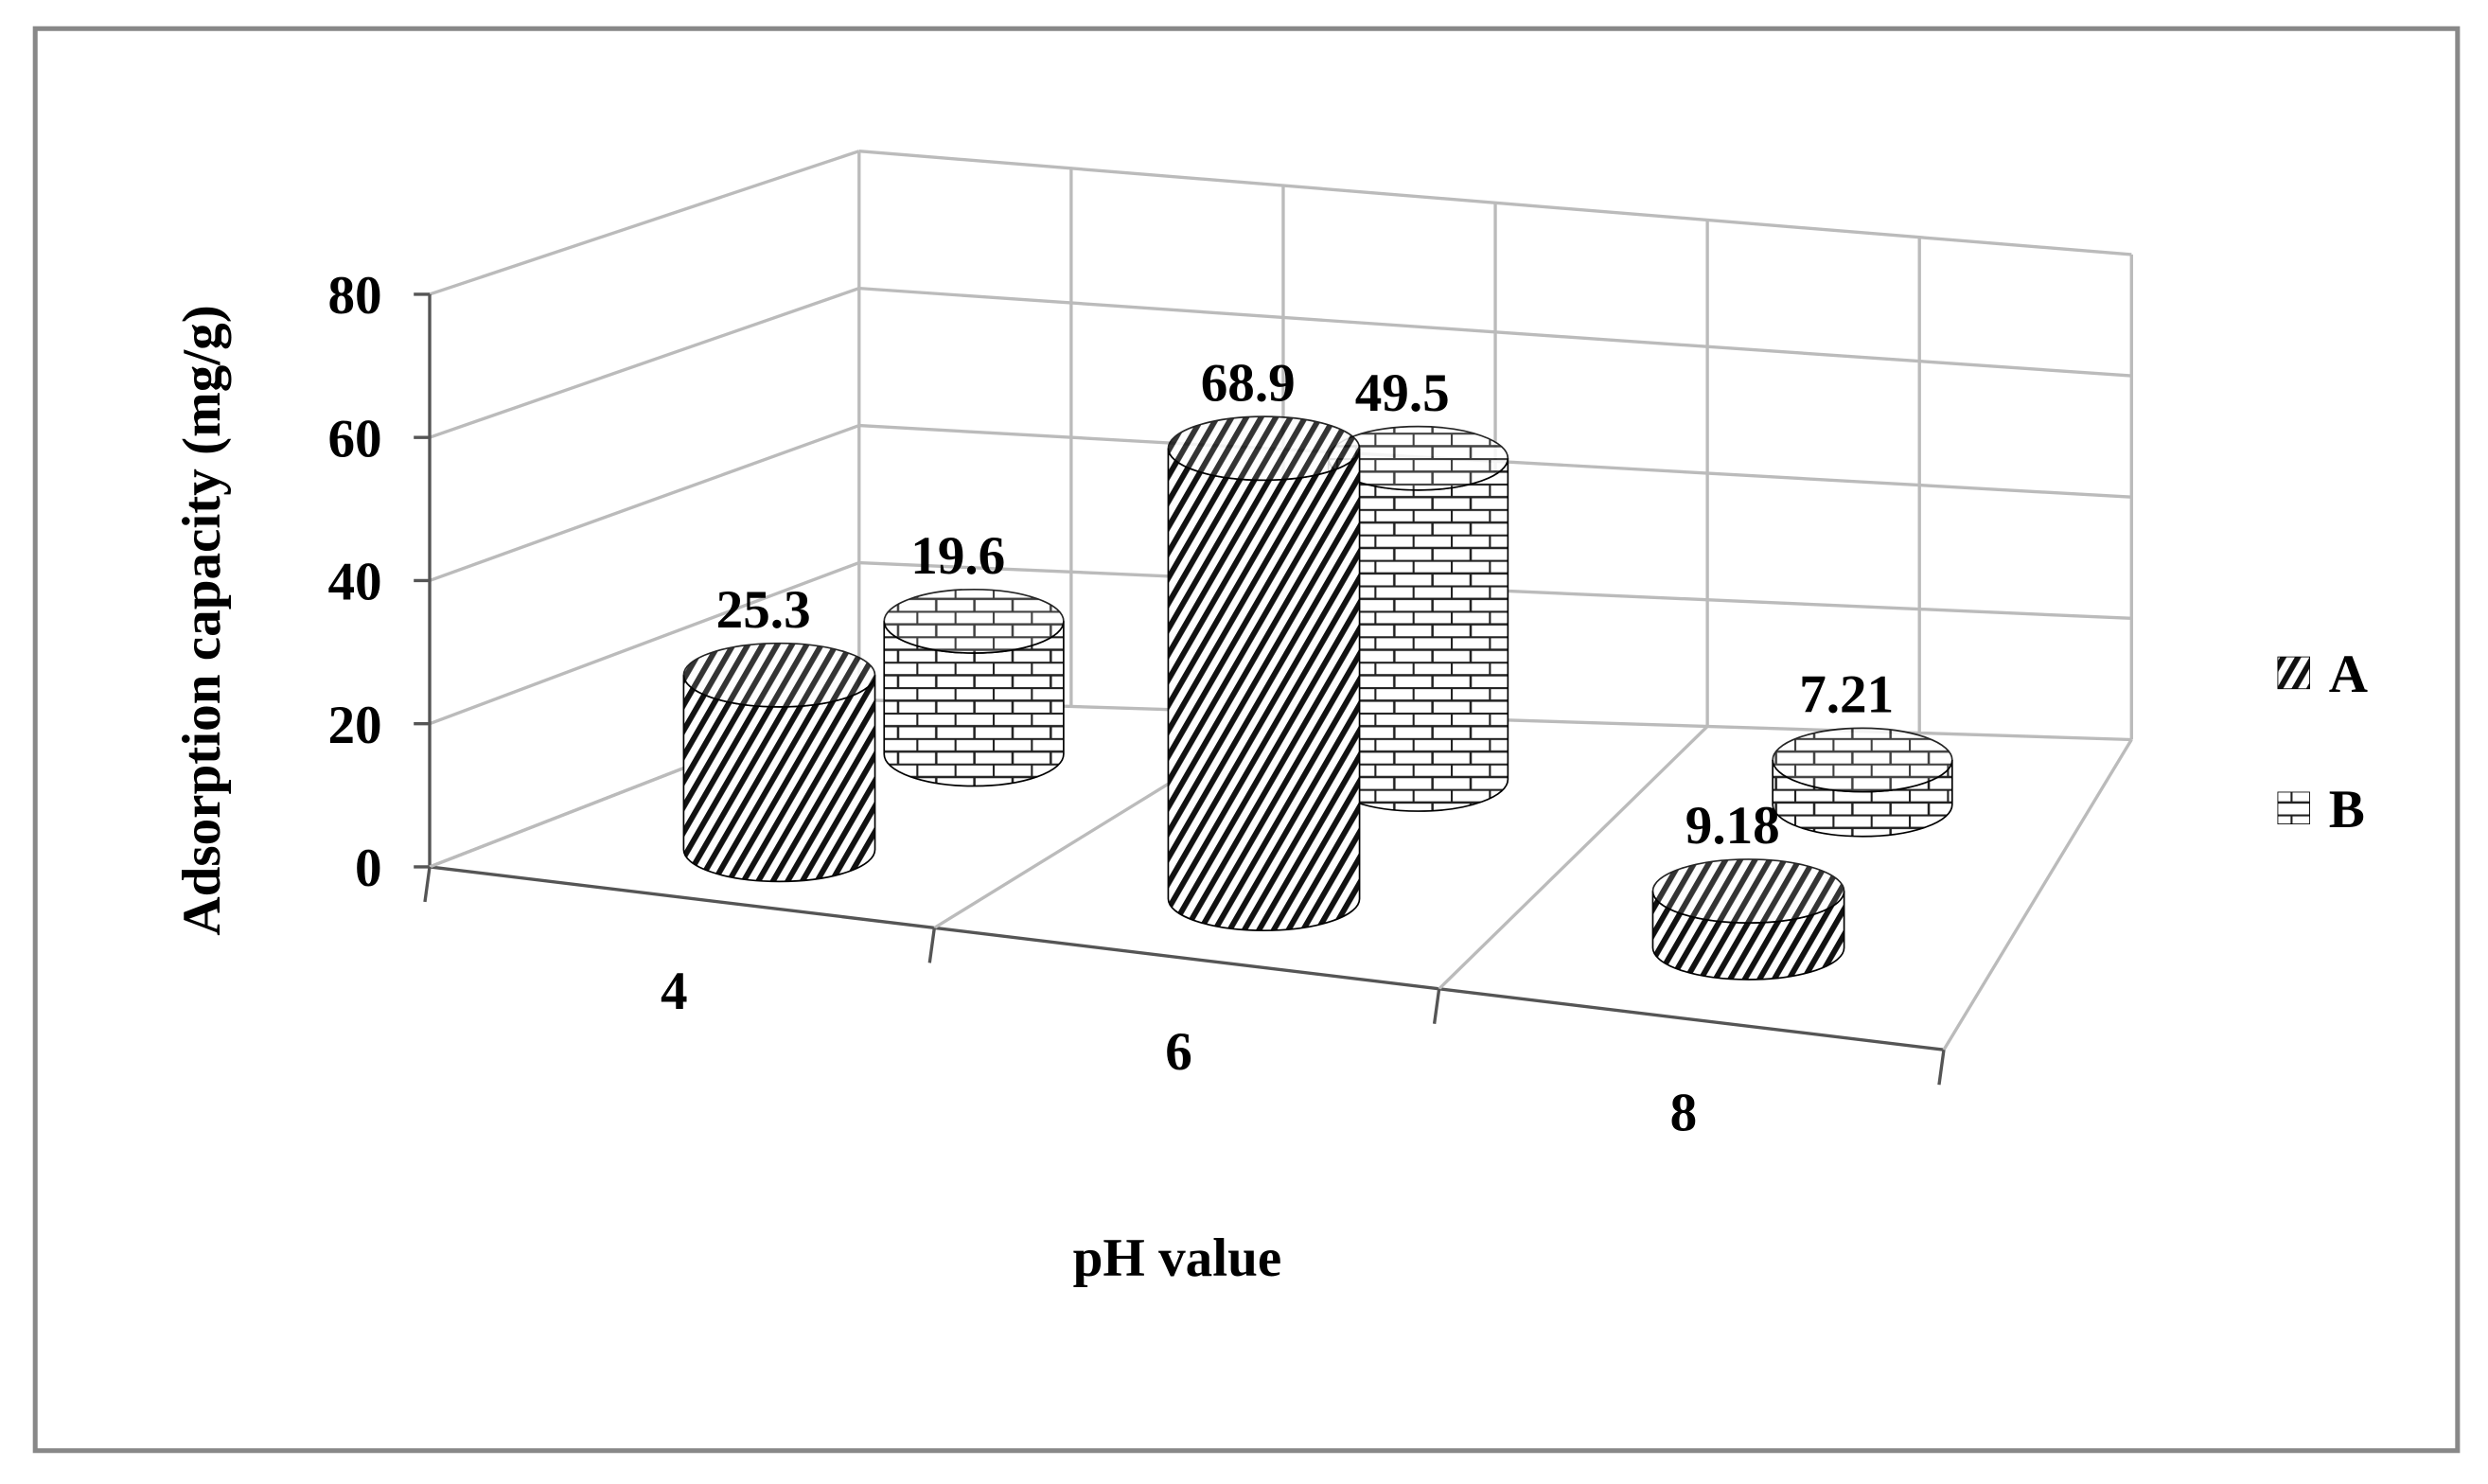 The image size is (2488, 1484). I want to click on legend-label: A, so click(2349, 674).